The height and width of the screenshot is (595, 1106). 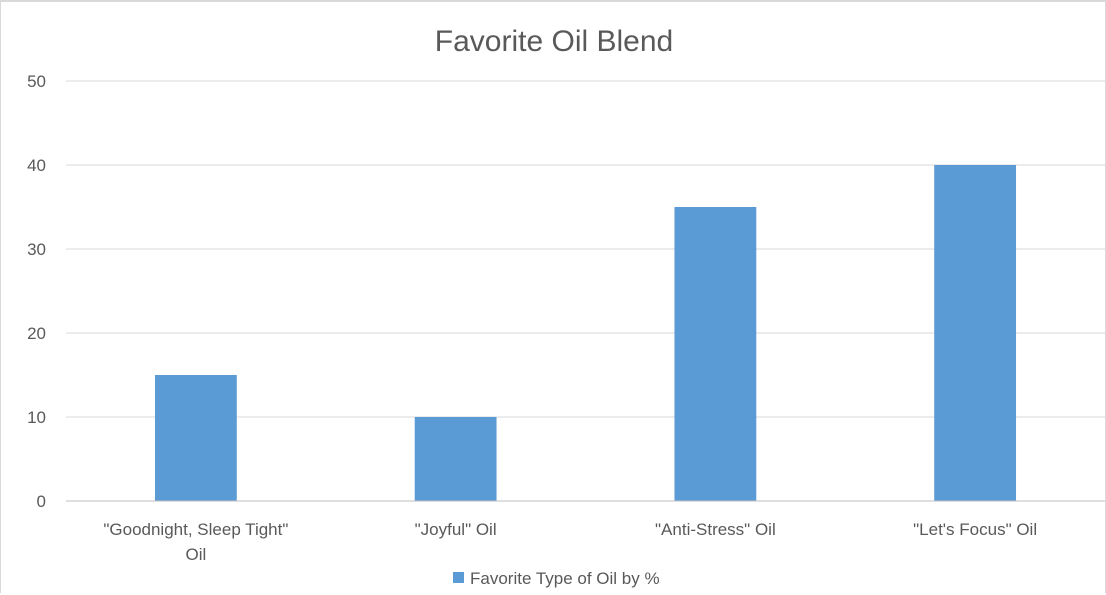 I want to click on legend-swatch, so click(x=458, y=577).